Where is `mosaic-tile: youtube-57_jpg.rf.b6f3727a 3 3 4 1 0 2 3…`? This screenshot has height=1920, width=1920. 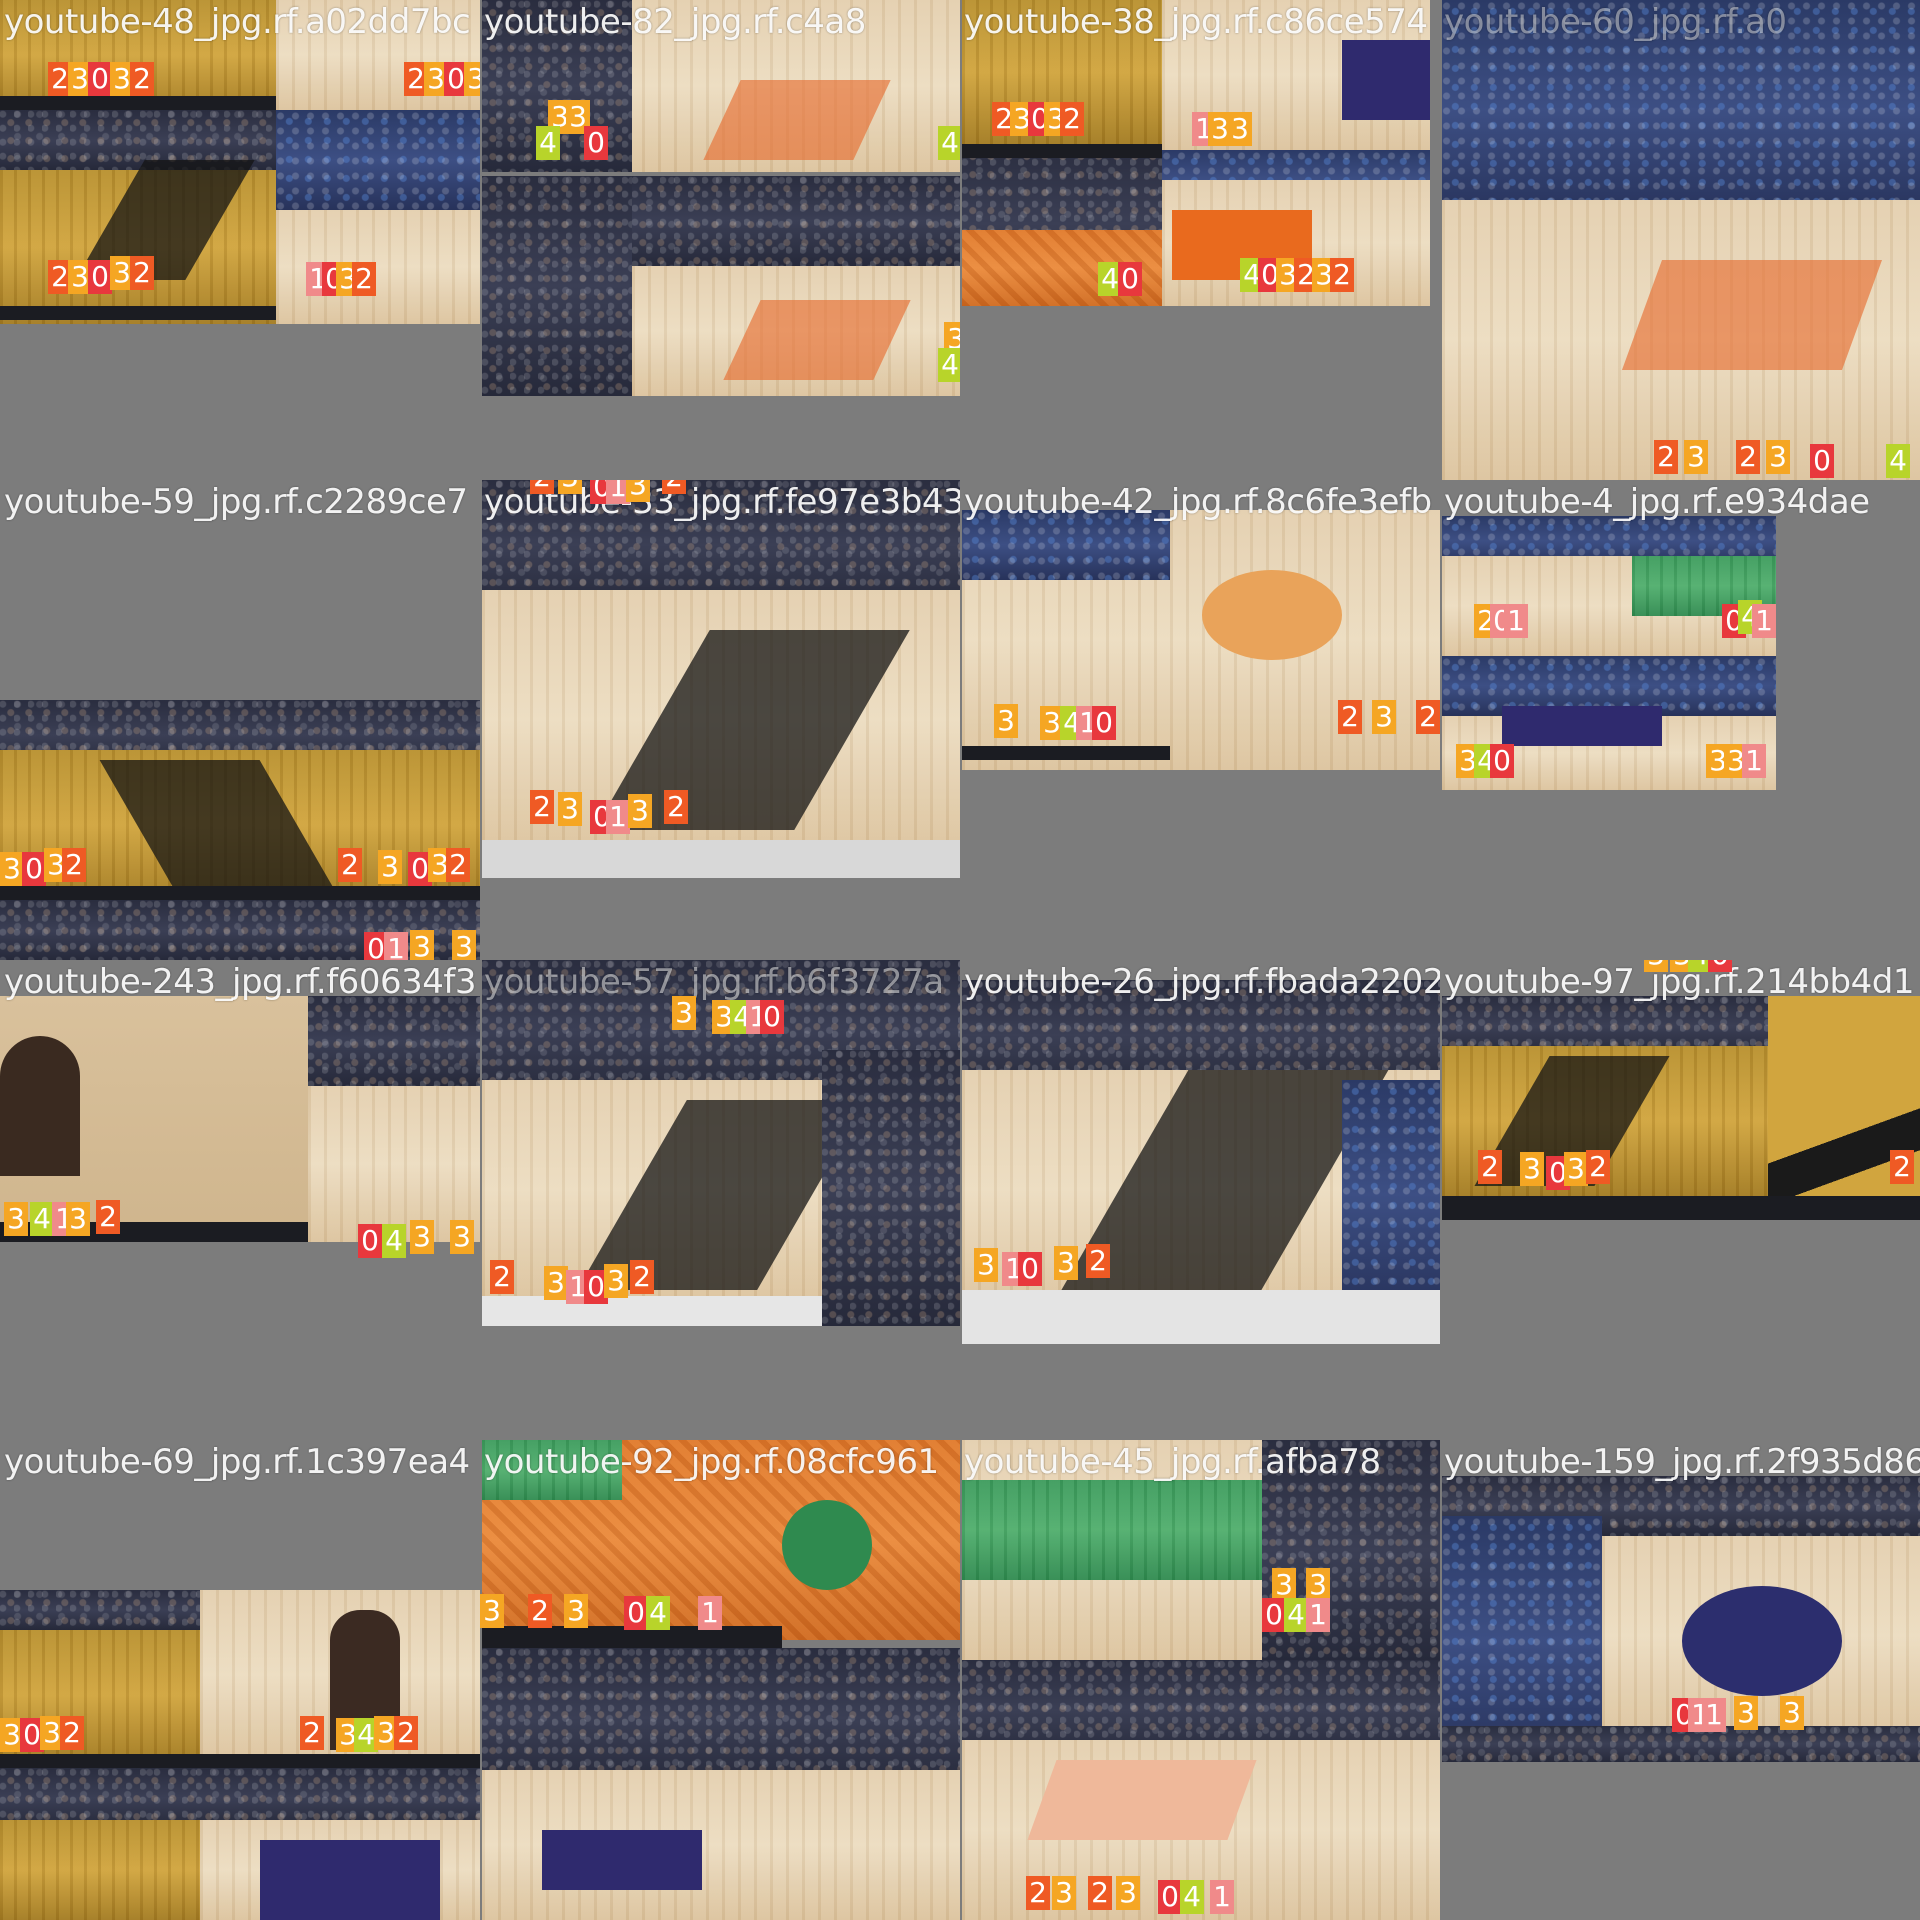 mosaic-tile: youtube-57_jpg.rf.b6f3727a 3 3 4 1 0 2 3… is located at coordinates (720, 1200).